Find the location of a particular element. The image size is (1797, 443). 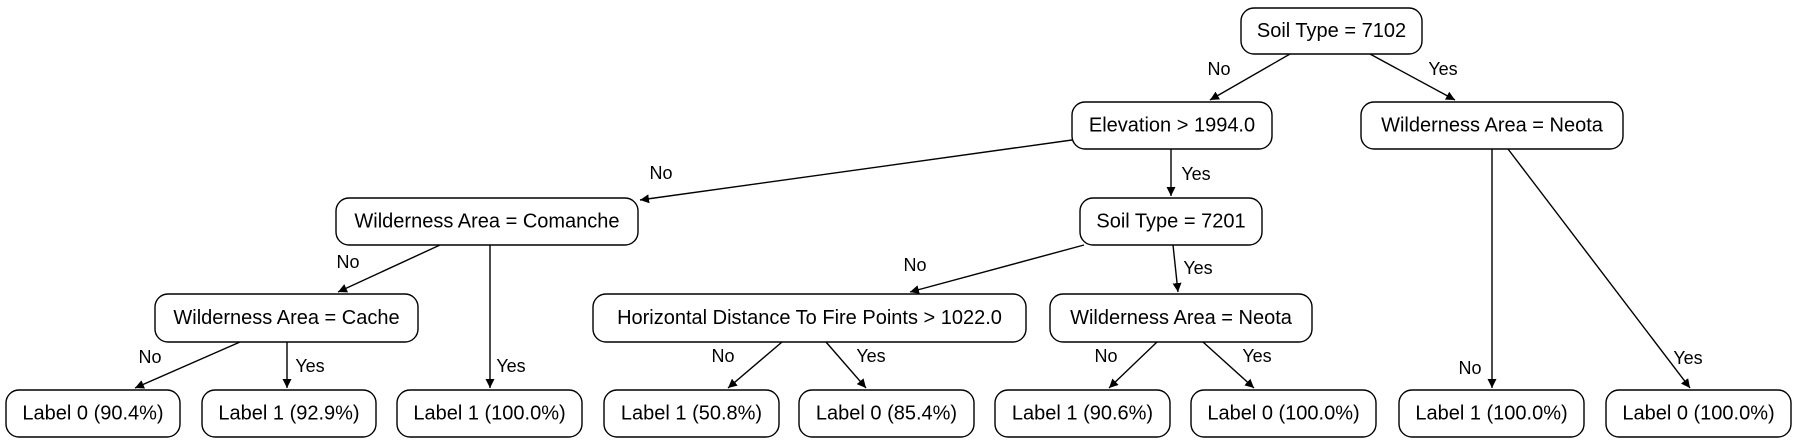

edge-n5-n9: Yes is located at coordinates (303, 365).